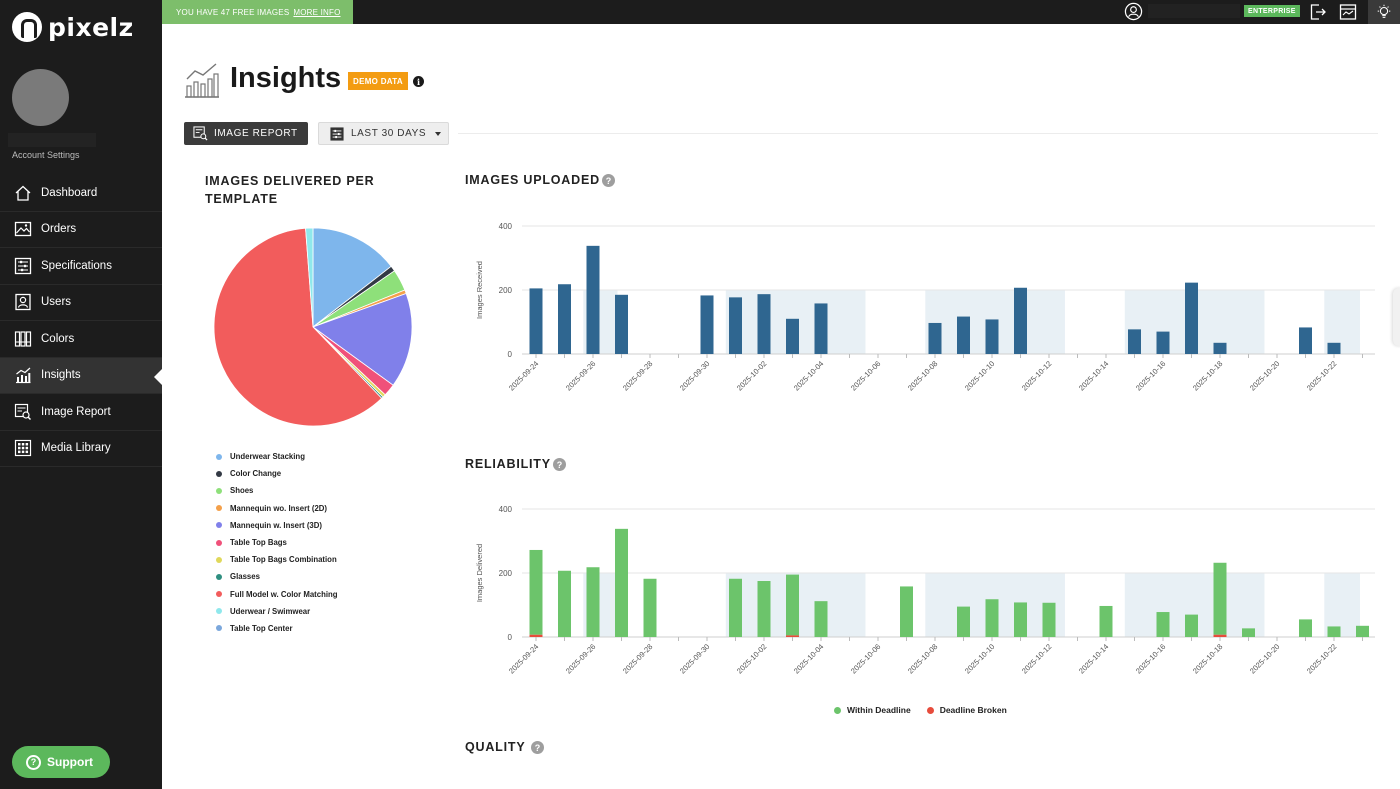 The width and height of the screenshot is (1400, 789). I want to click on pie-legend-item: Full Model w. Color Matching, so click(277, 594).